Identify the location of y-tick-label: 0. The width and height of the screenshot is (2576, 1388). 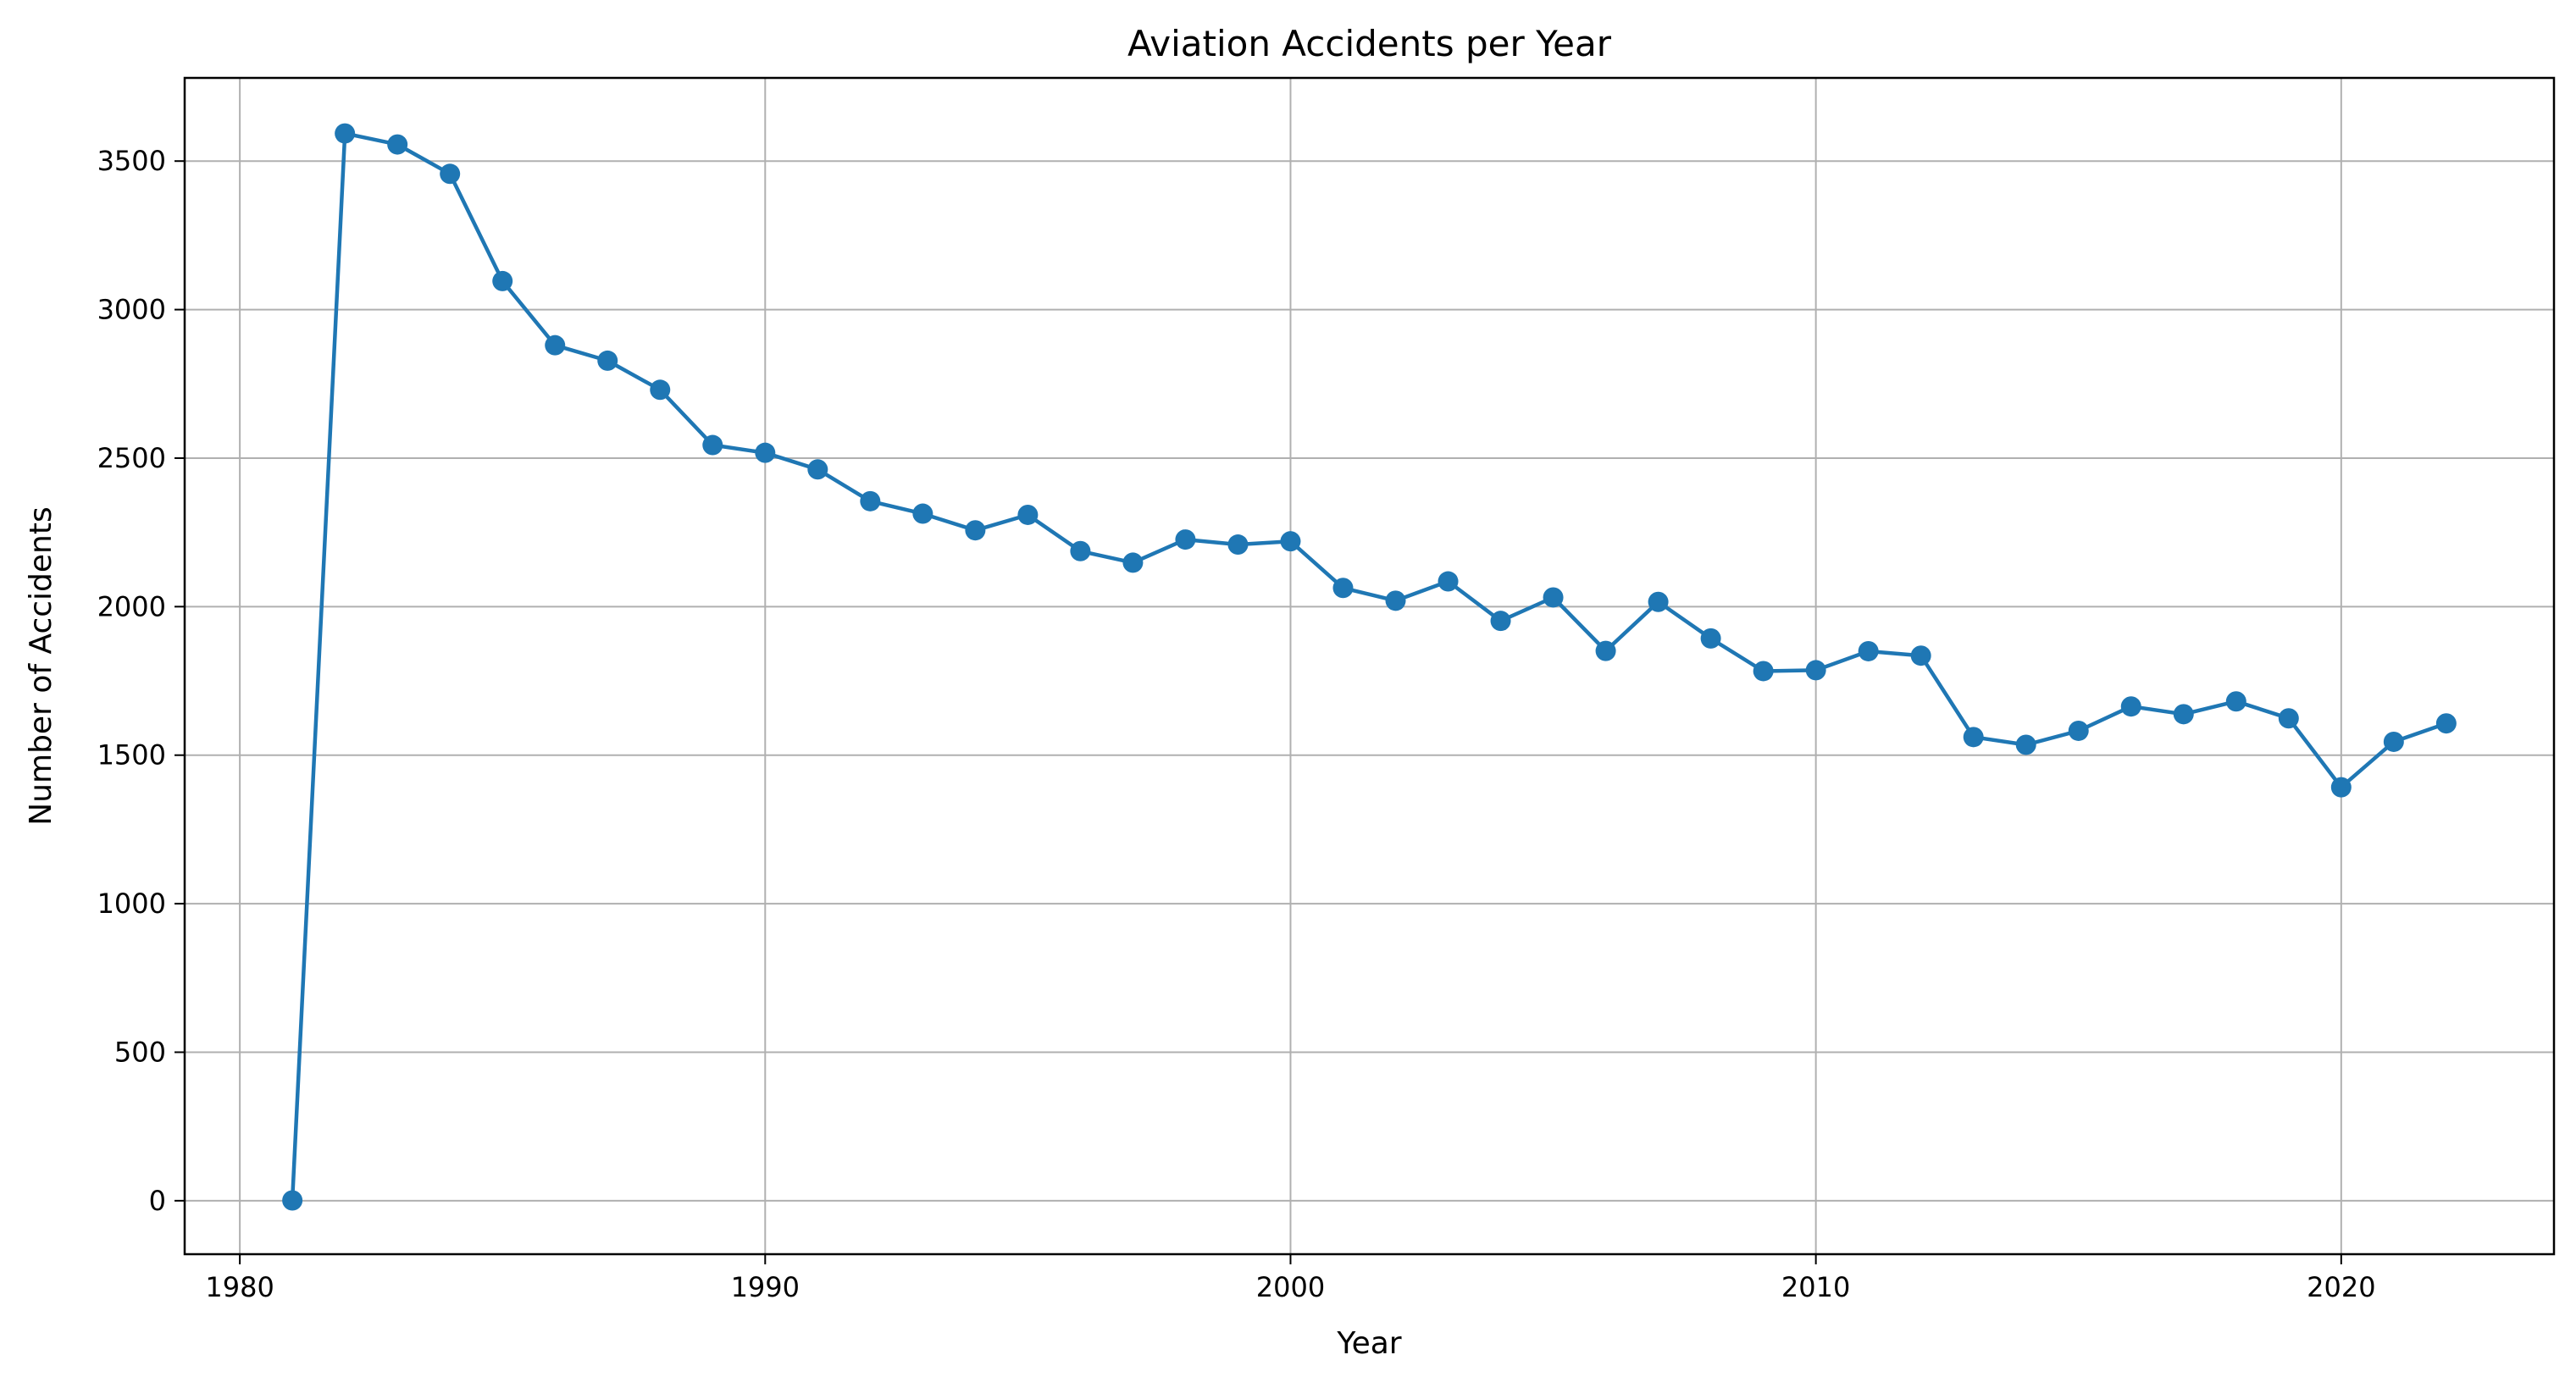
(157, 1201).